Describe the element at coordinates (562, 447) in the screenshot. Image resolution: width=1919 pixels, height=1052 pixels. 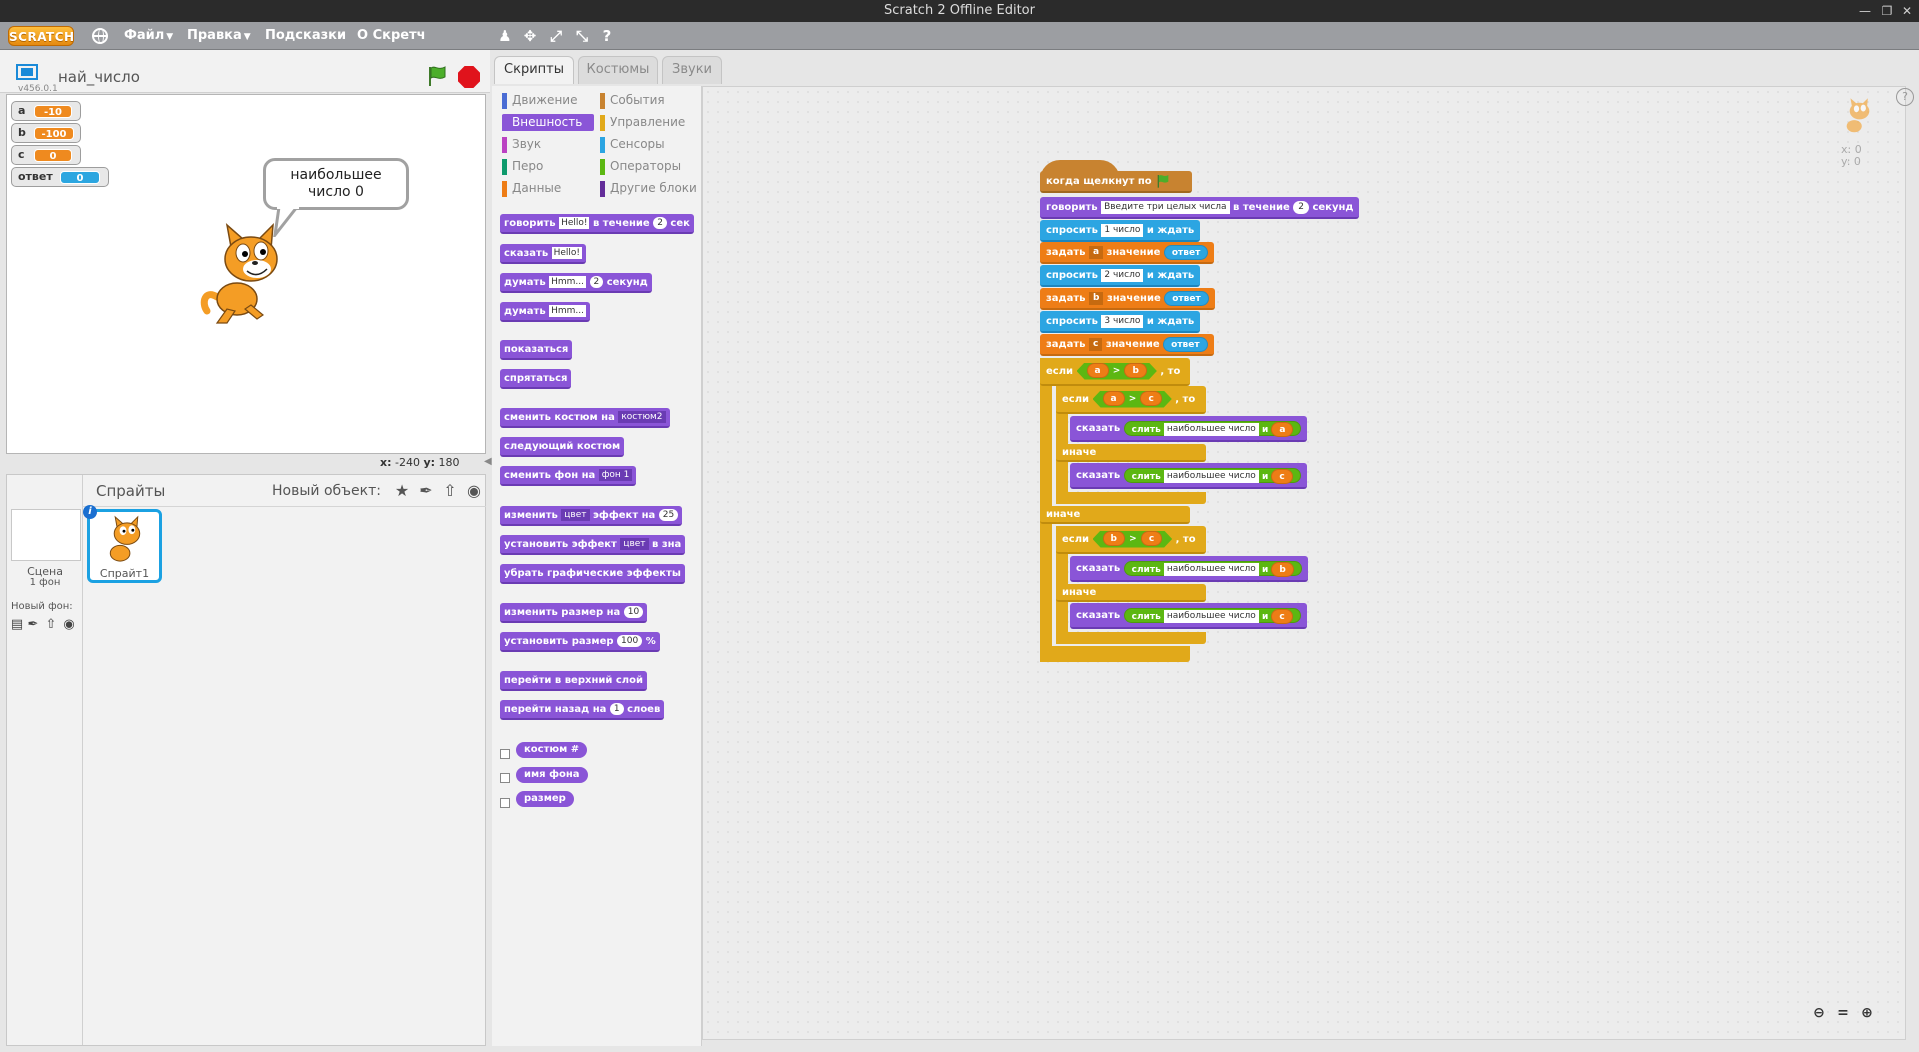
I see `palette-block-next-costume: следующий костюм` at that location.